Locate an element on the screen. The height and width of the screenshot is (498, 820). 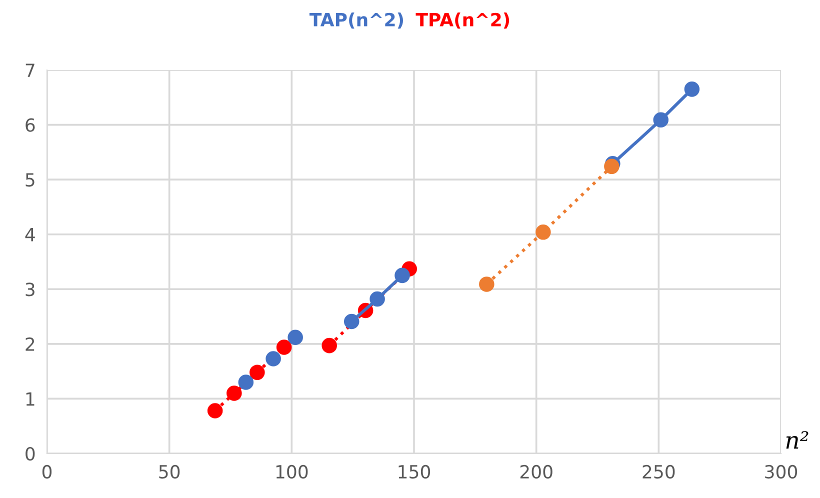
y-tick-label: 6 is located at coordinates (30, 125).